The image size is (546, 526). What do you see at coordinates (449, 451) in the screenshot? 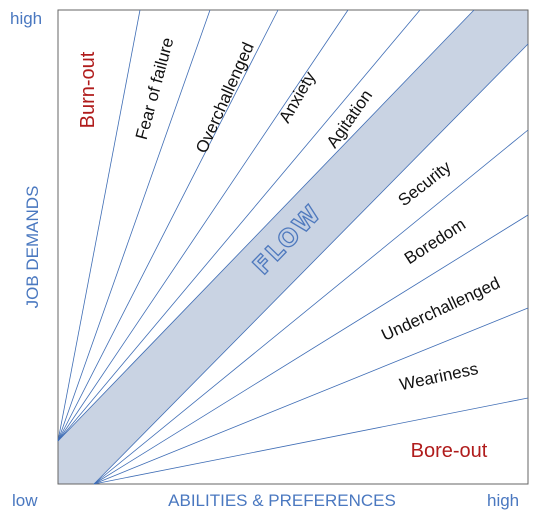
I see `zone-label-boreout: Bore-out` at bounding box center [449, 451].